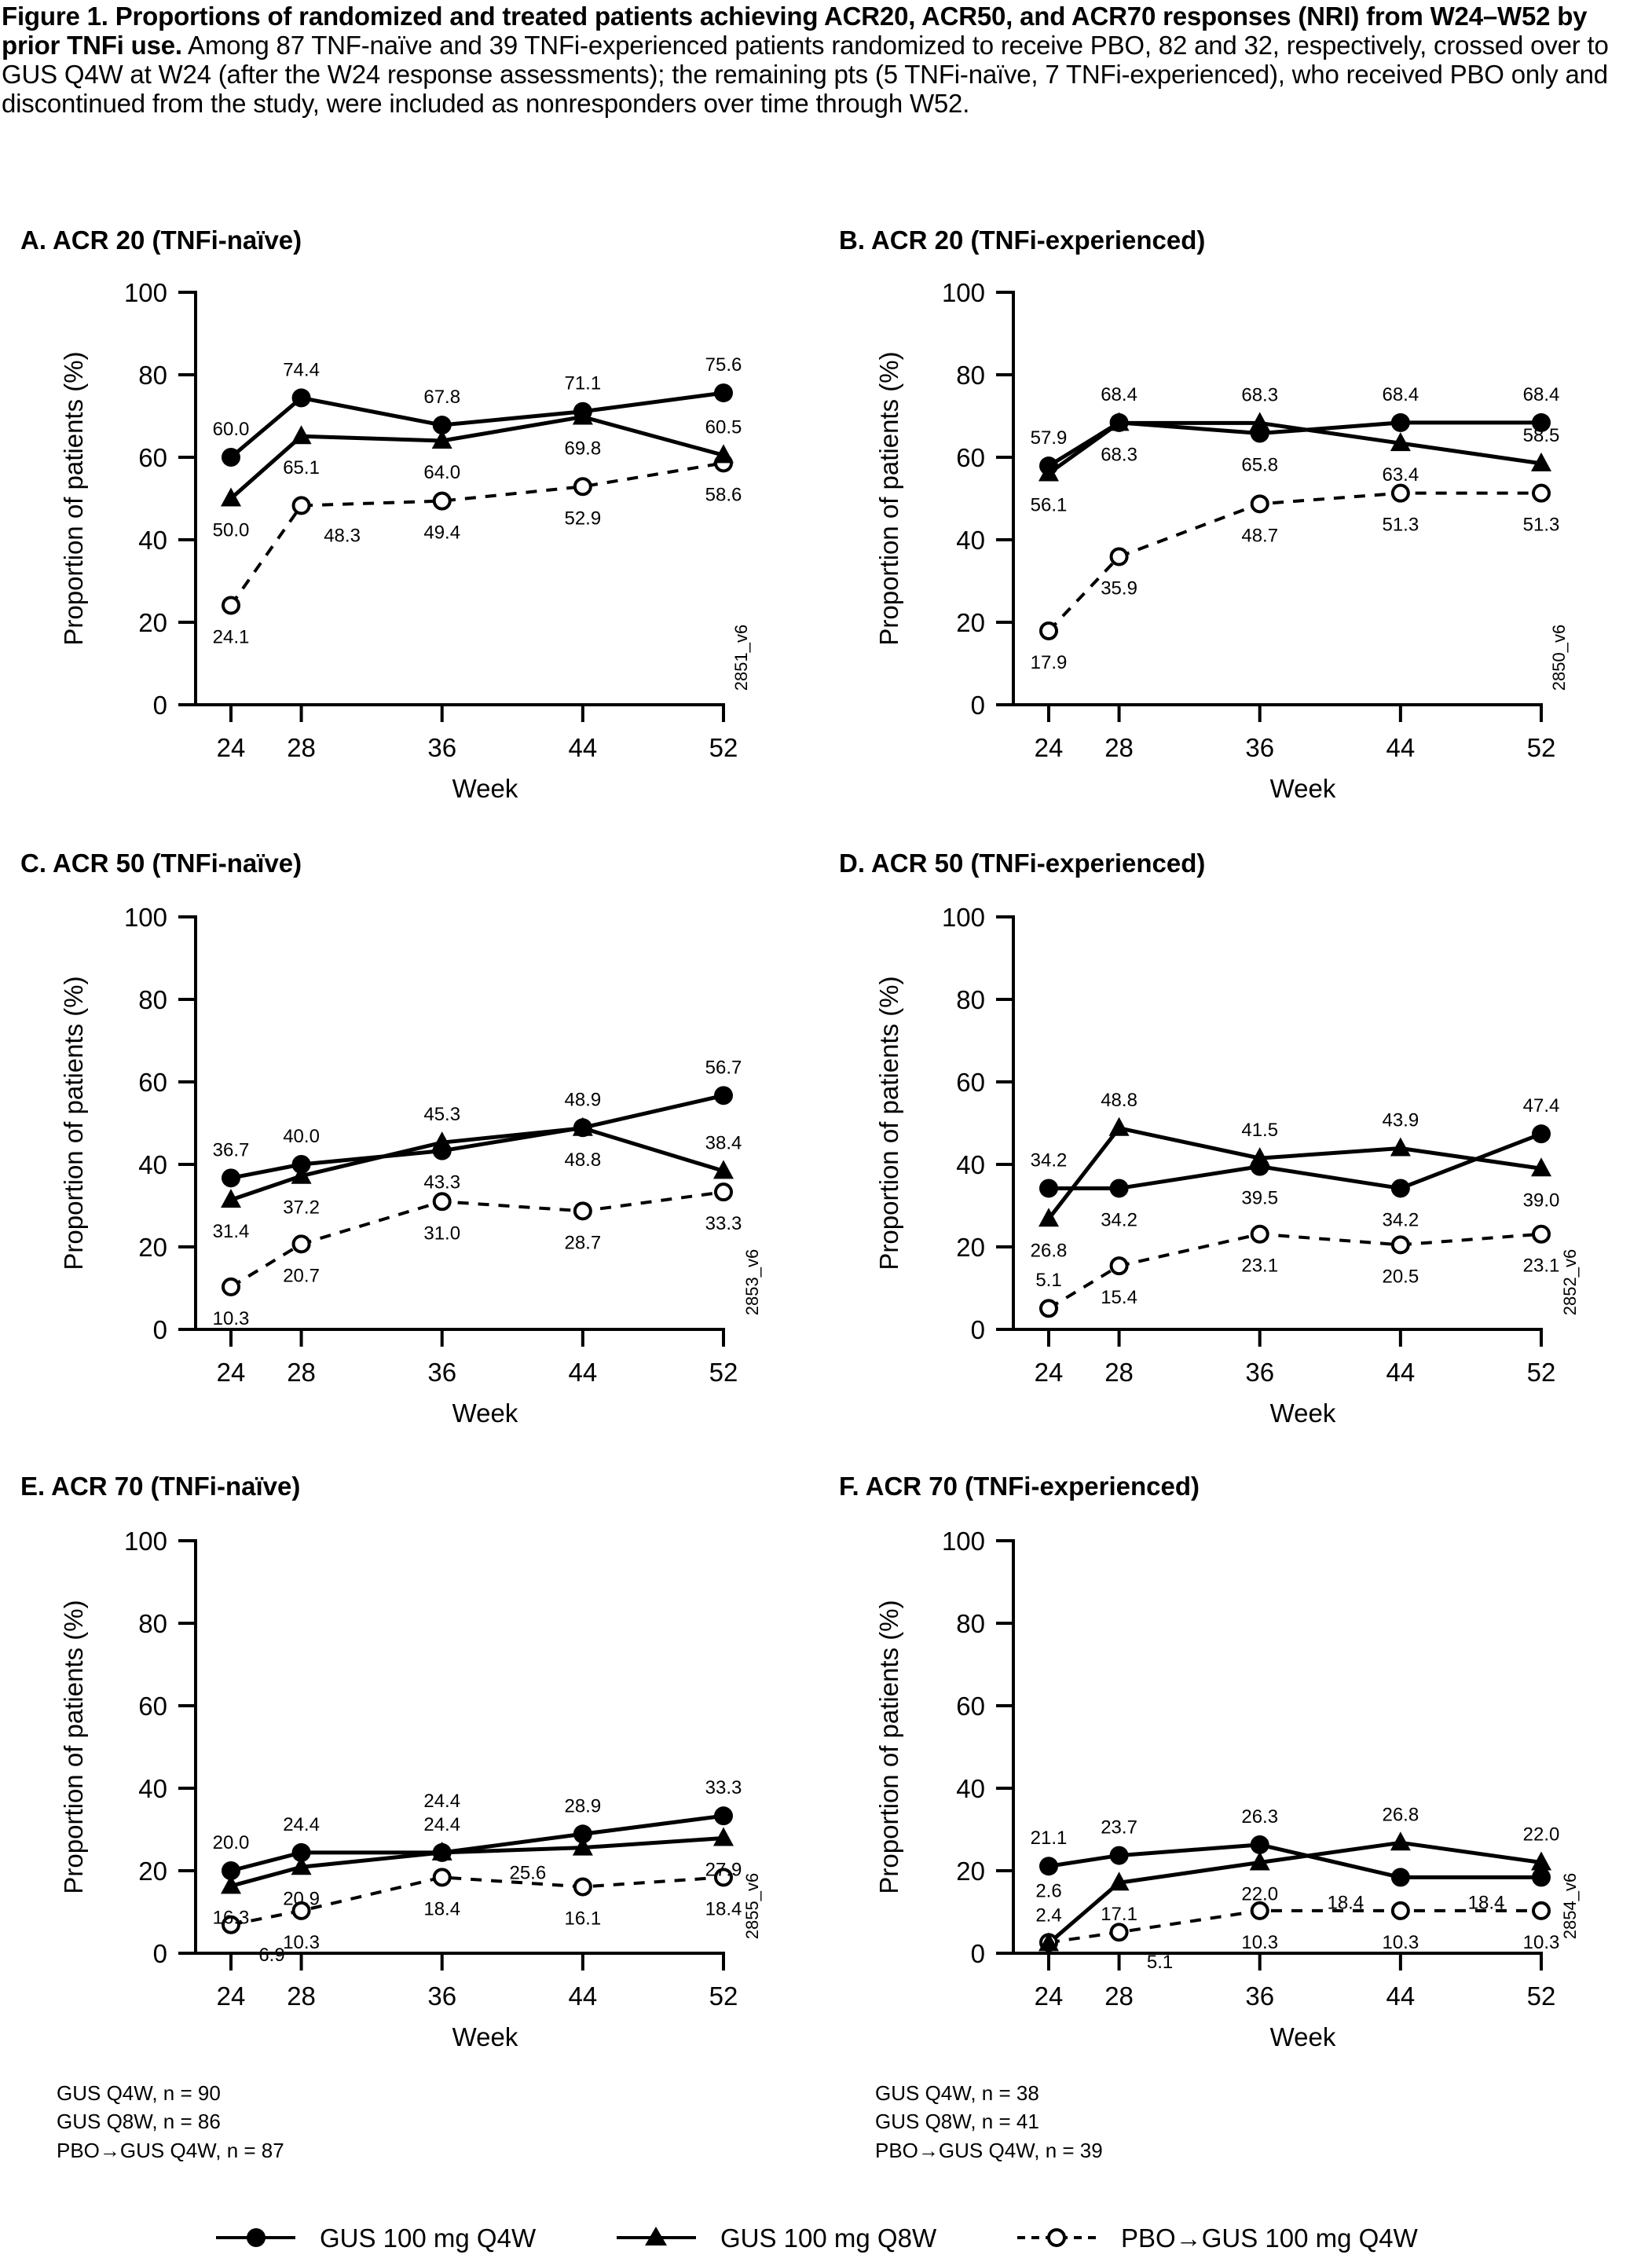 Image resolution: width=1652 pixels, height=2262 pixels. I want to click on data-label-q8w: 41.5, so click(1259, 1130).